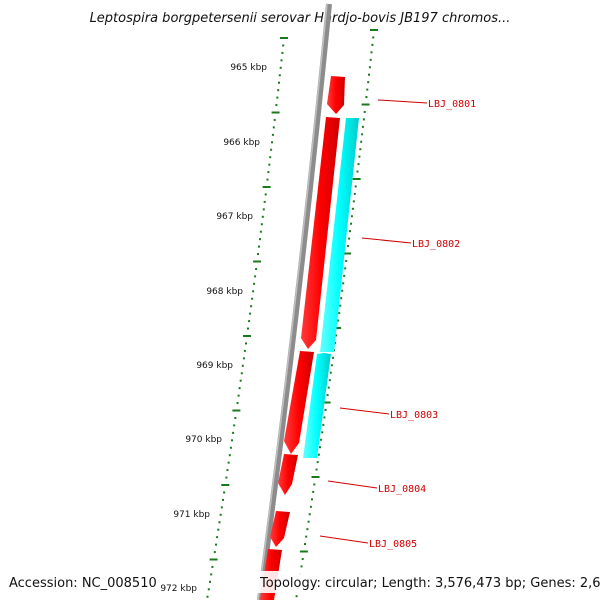 The width and height of the screenshot is (600, 600). I want to click on inner-tick-ring, so click(247, 317).